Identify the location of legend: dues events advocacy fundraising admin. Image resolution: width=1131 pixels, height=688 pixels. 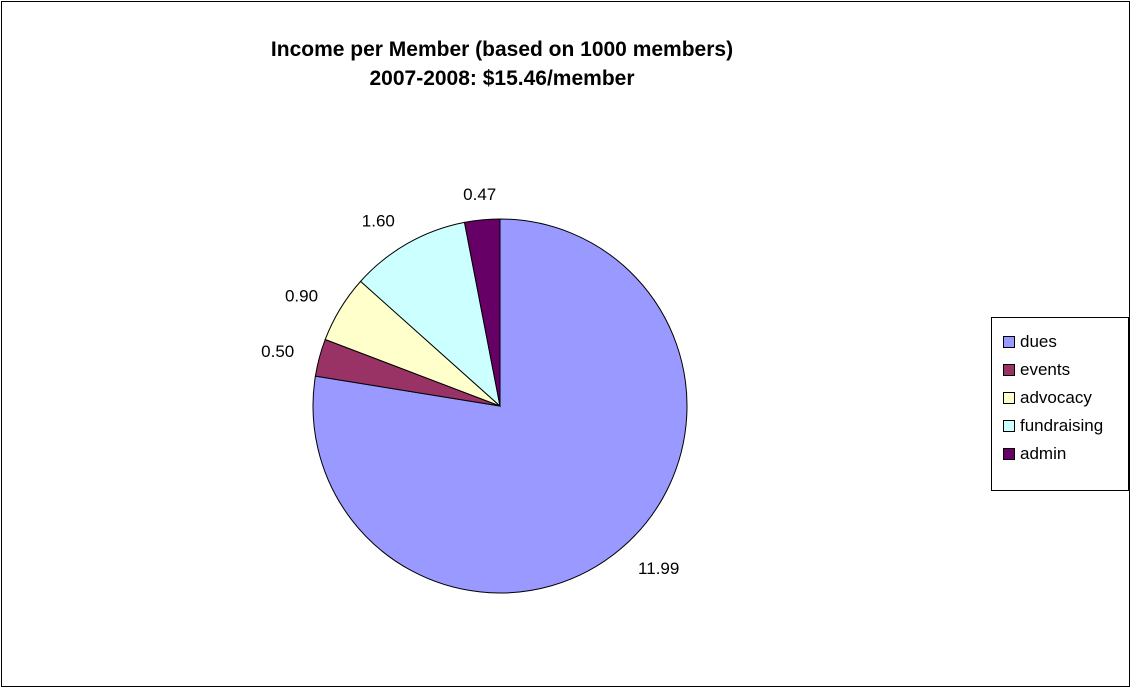
(1060, 404).